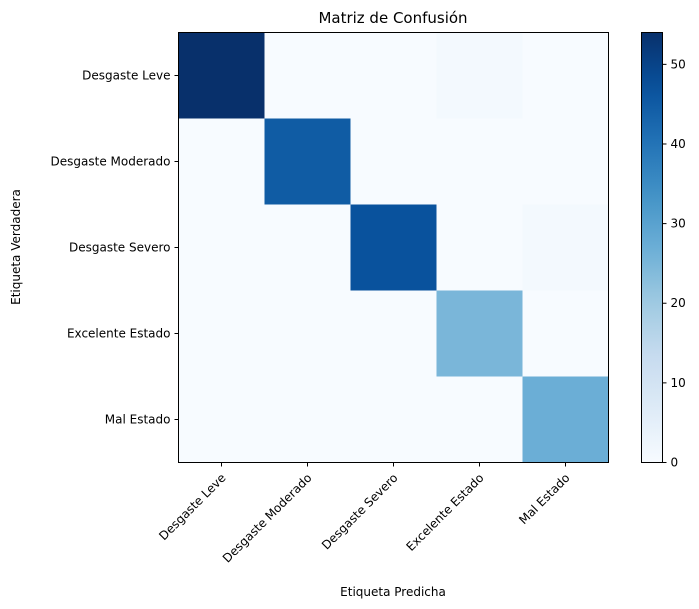 The height and width of the screenshot is (609, 699). Describe the element at coordinates (678, 64) in the screenshot. I see `colorbar-tick-label: 50` at that location.